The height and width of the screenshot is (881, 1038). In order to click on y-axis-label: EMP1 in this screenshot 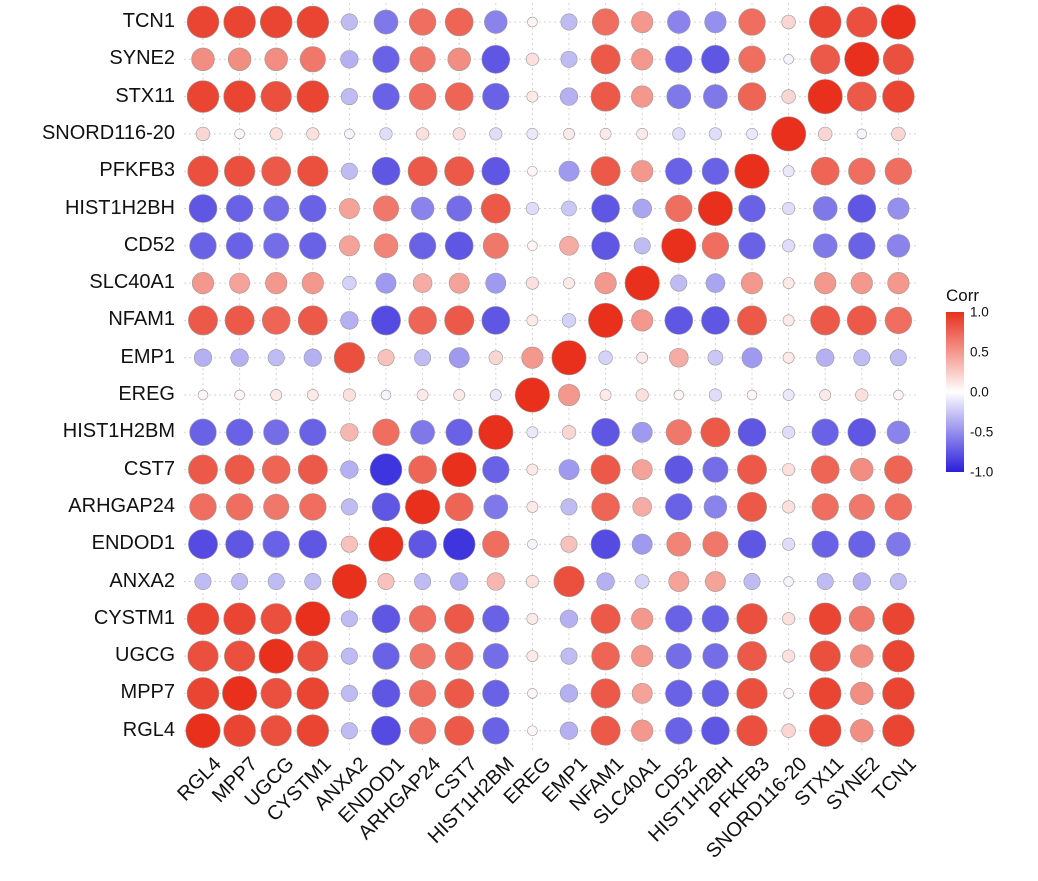, I will do `click(147, 356)`.